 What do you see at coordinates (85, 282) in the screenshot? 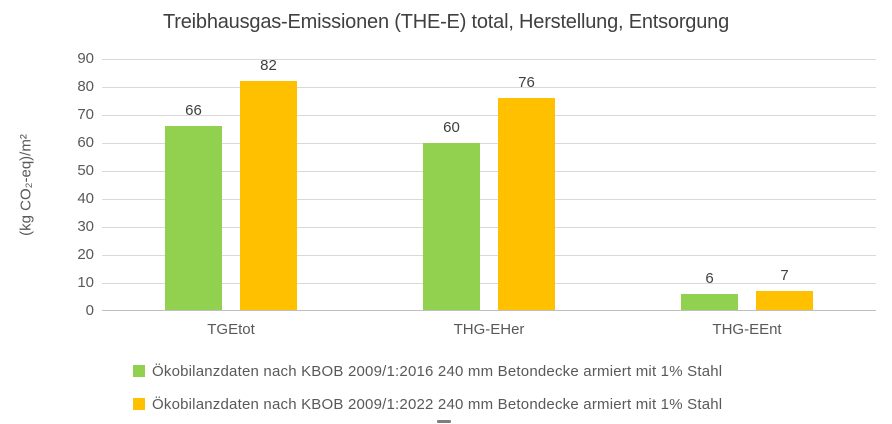
I see `y-axis-tick-label: 10` at bounding box center [85, 282].